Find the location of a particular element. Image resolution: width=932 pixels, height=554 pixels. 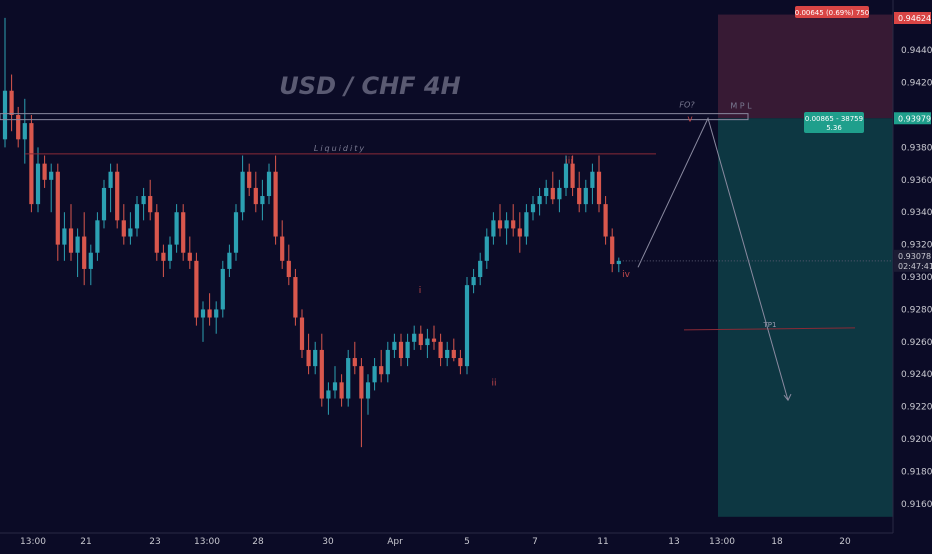

wave-label: i is located at coordinates (420, 291).